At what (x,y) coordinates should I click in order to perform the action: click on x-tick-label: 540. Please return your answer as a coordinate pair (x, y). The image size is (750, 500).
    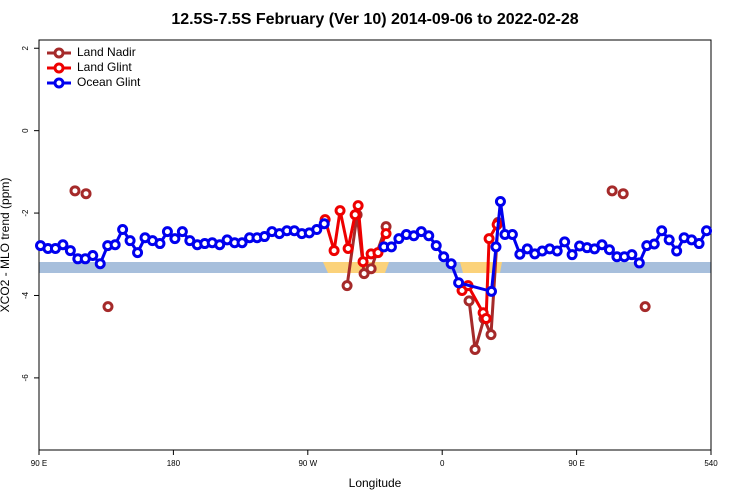
    Looking at the image, I should click on (711, 463).